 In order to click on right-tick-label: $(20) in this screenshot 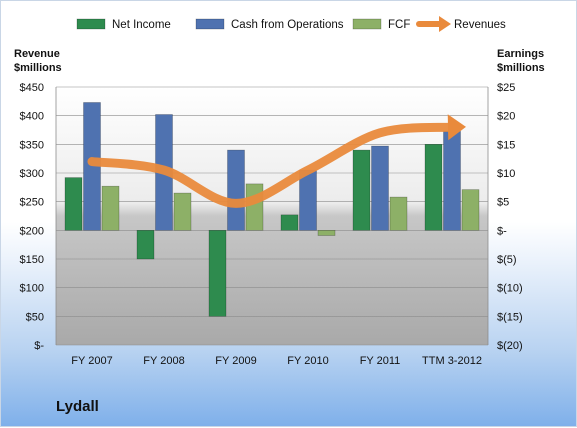, I will do `click(510, 346)`.